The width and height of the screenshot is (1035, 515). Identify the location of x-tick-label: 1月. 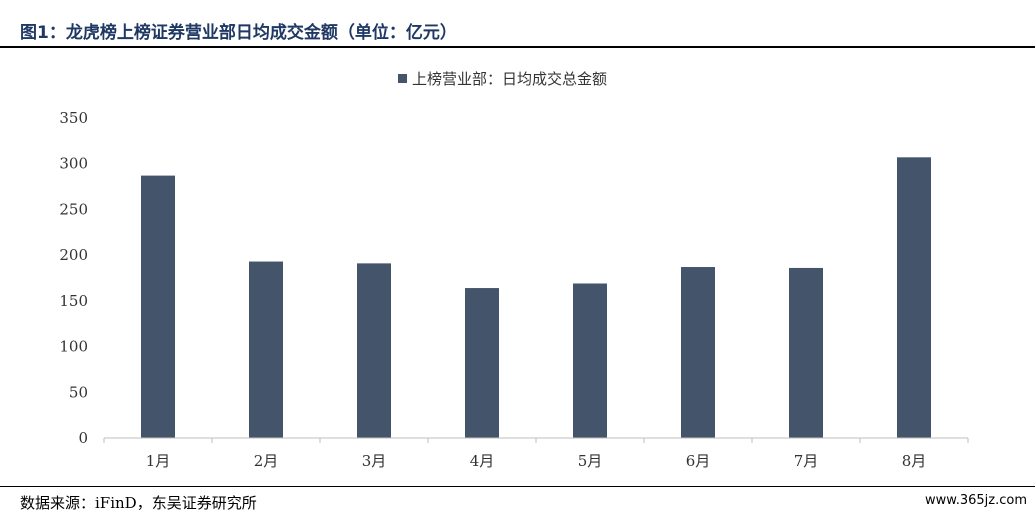
(158, 461).